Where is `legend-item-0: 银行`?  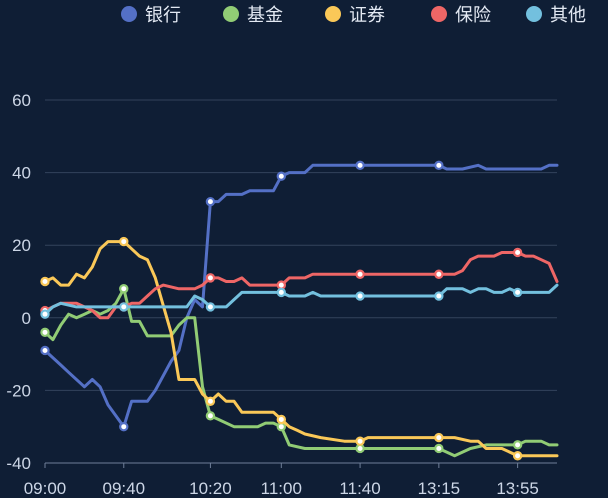
legend-item-0: 银行 is located at coordinates (151, 15).